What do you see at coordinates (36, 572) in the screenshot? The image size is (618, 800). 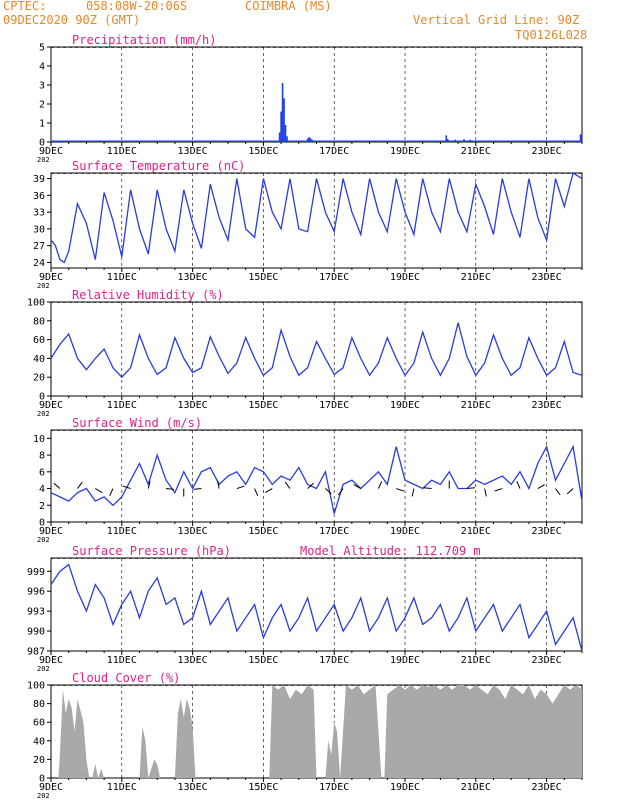 I see `y-tick-label: 999` at bounding box center [36, 572].